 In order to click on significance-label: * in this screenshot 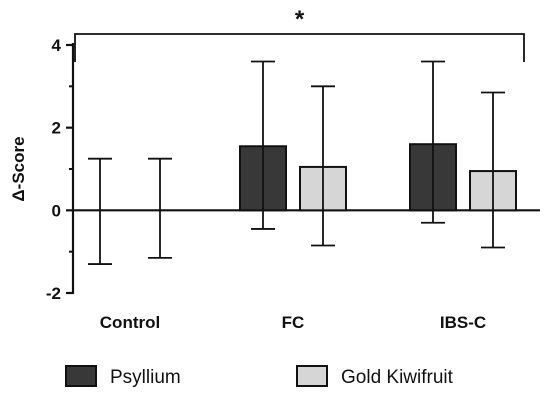, I will do `click(300, 19)`.